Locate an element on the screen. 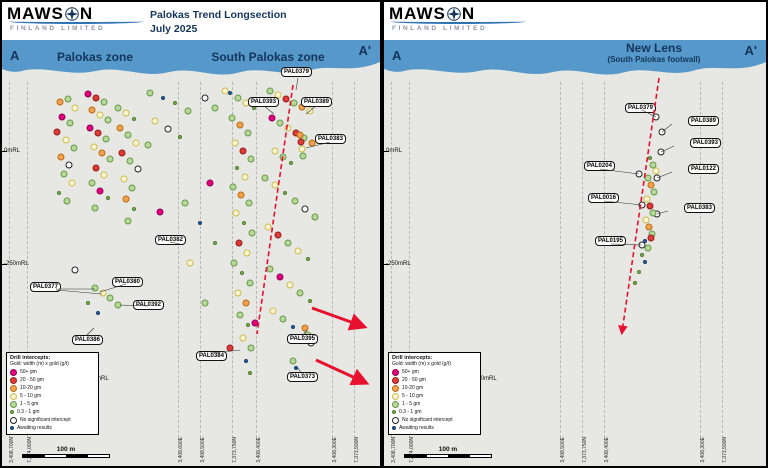 Image resolution: width=768 pixels, height=468 pixels. elevation-tick is located at coordinates (4, 264).